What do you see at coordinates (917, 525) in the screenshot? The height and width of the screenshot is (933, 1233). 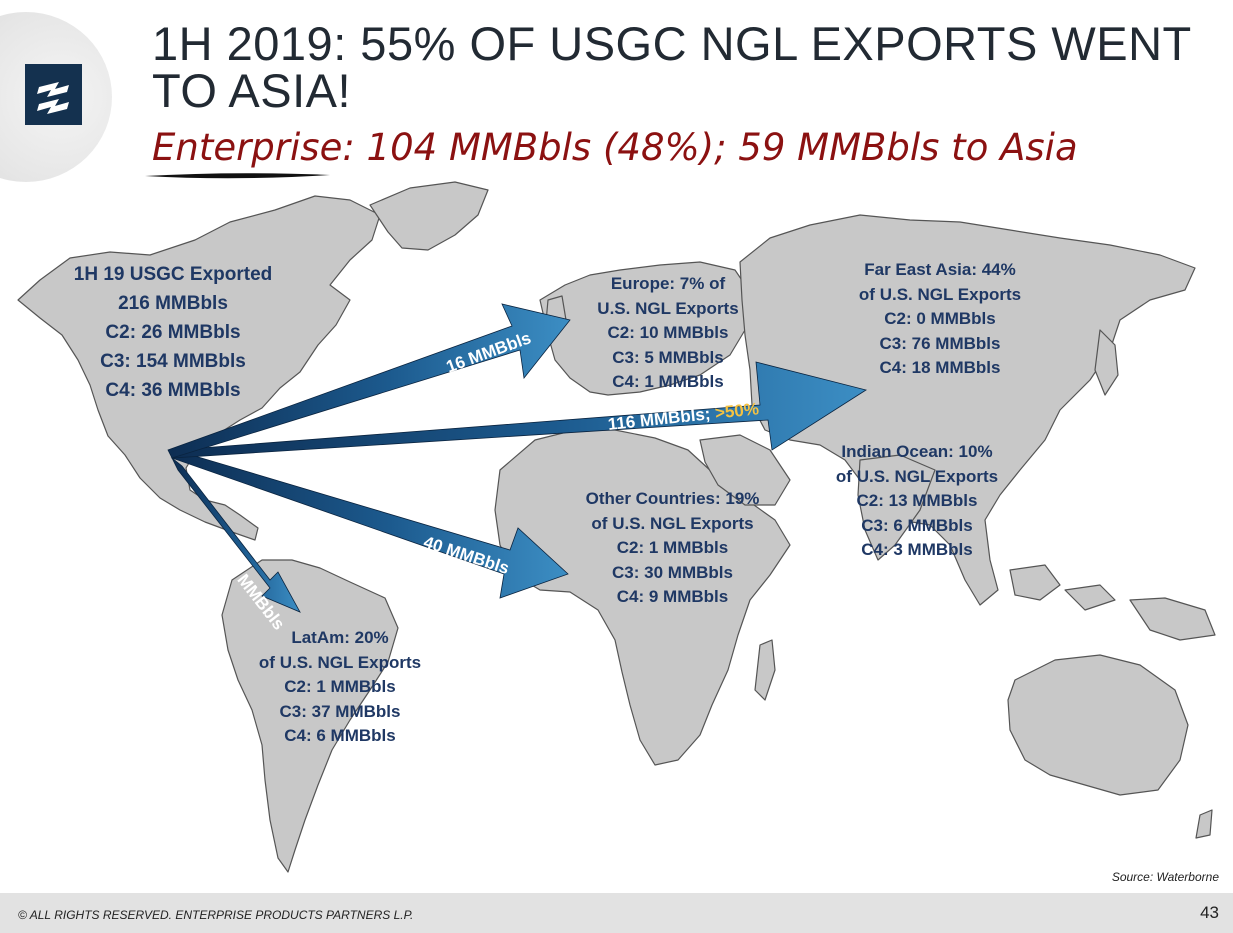 I see `indian-c3: C3: 6 MMBbls` at bounding box center [917, 525].